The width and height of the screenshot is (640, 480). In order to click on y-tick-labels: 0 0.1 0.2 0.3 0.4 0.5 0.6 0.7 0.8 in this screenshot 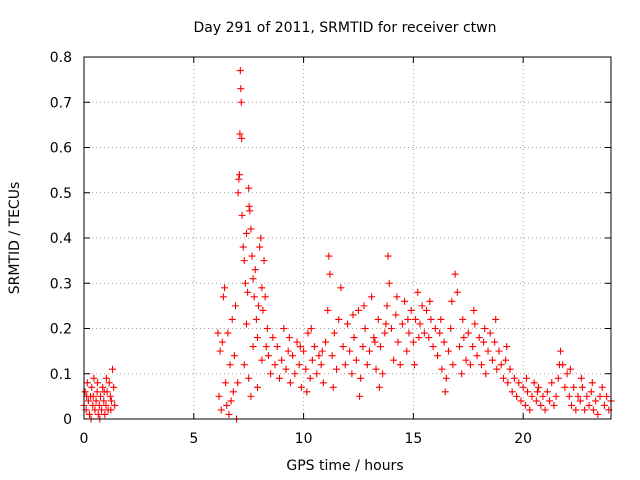, I will do `click(61, 239)`.